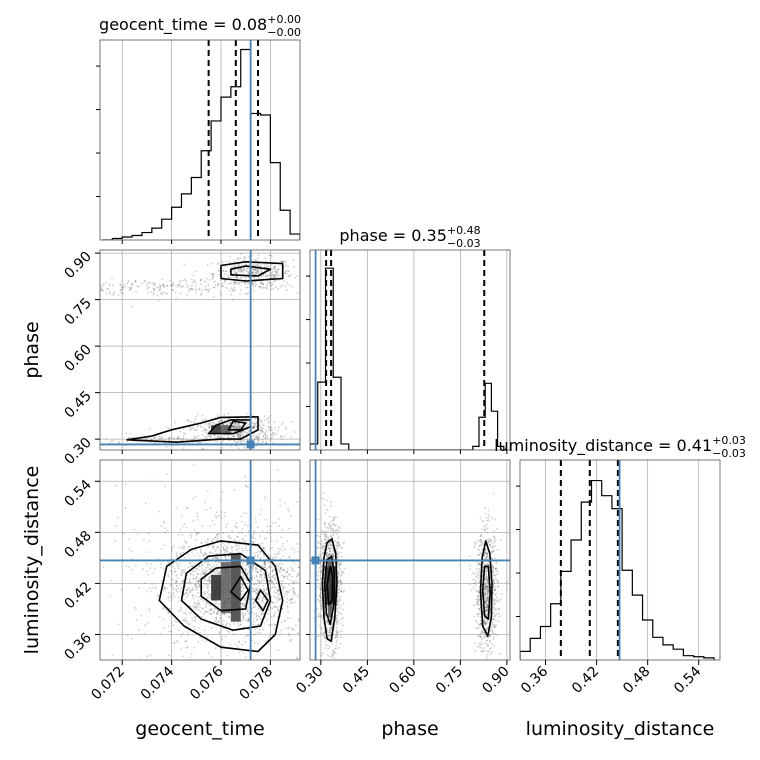 The image size is (760, 760). Describe the element at coordinates (77, 311) in the screenshot. I see `y-tick-label: 0.75` at that location.